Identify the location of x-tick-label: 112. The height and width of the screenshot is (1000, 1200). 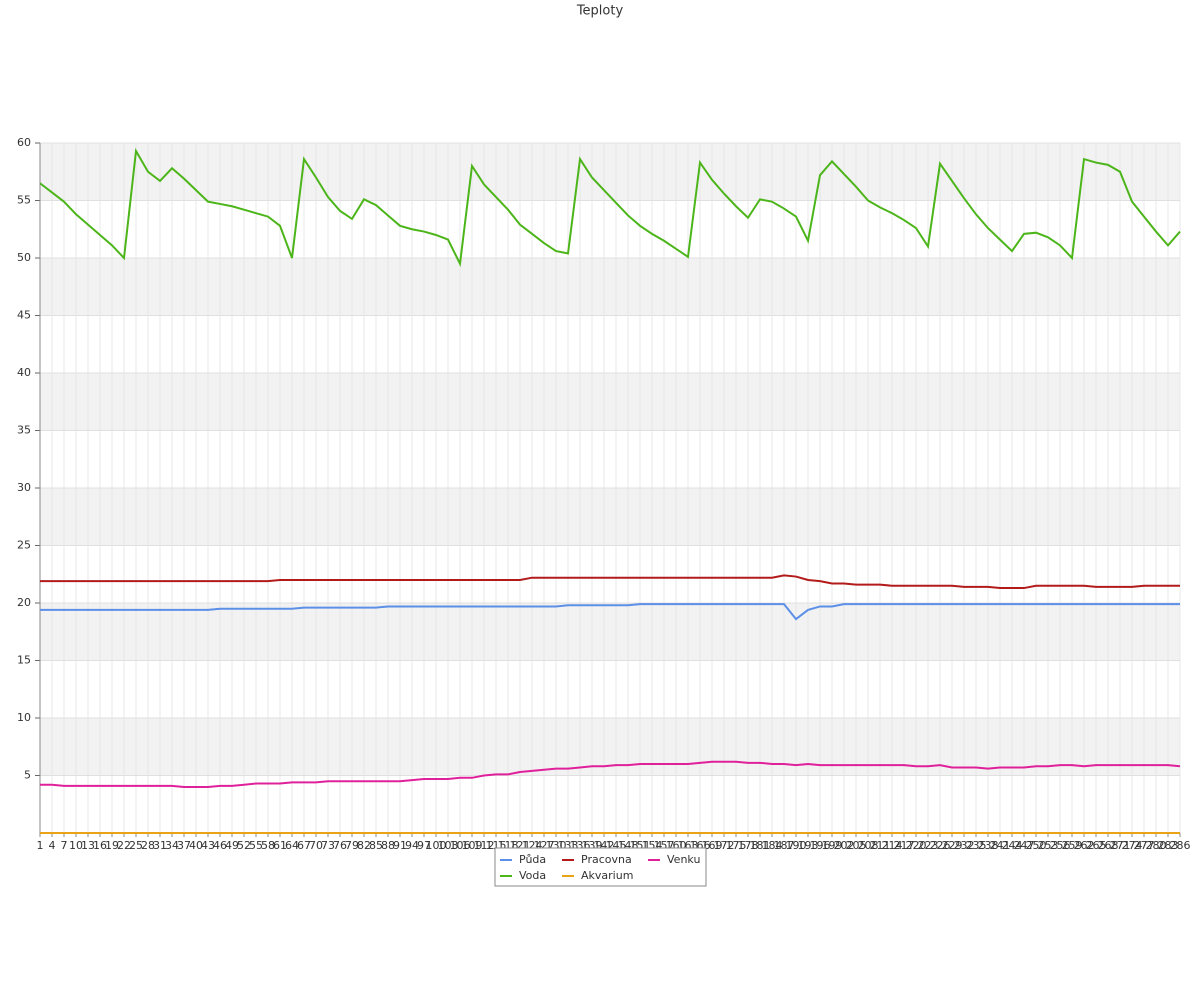
(484, 845).